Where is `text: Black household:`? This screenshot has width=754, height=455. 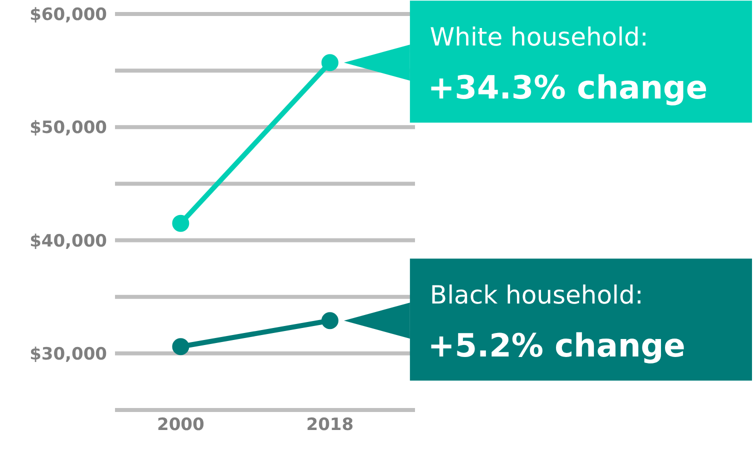
text: Black household: is located at coordinates (537, 295).